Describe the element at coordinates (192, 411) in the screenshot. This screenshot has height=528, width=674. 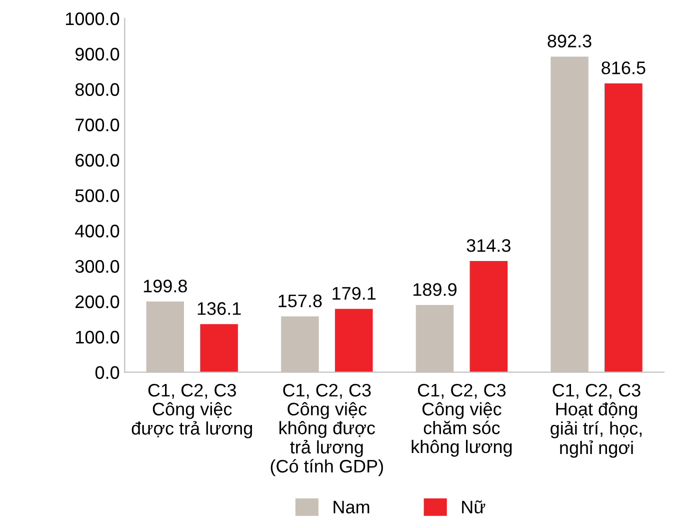
I see `x-tick-label: C1, C2, C3 Công việc được trả lương` at that location.